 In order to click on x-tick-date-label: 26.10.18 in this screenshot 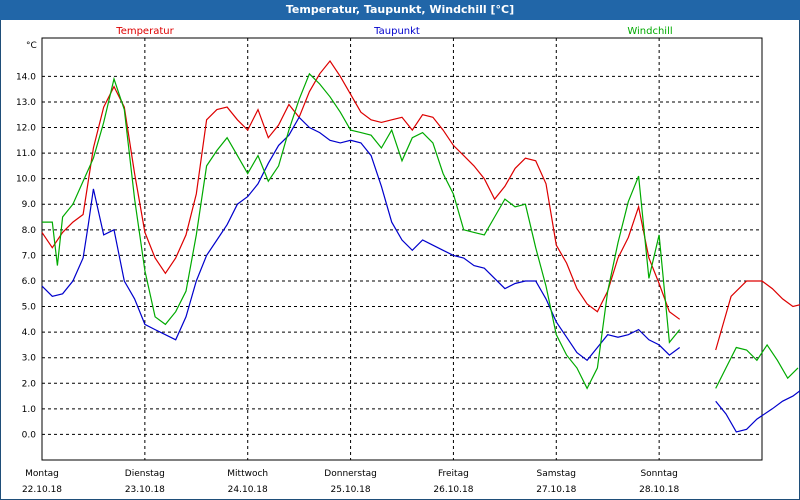, I will do `click(453, 490)`.